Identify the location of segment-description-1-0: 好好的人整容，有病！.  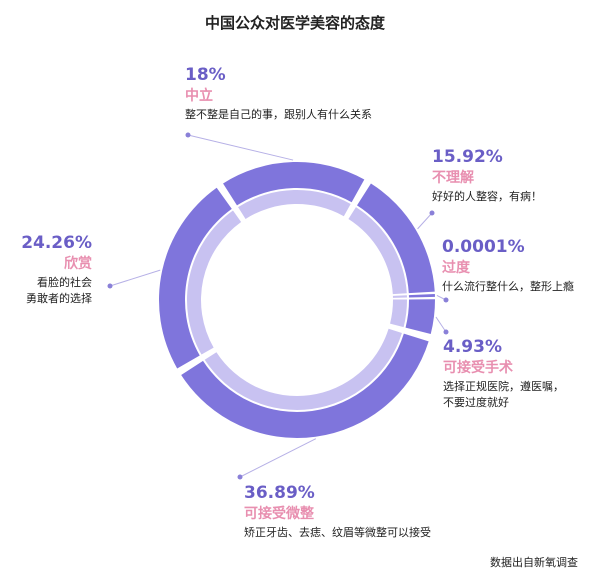
(487, 196).